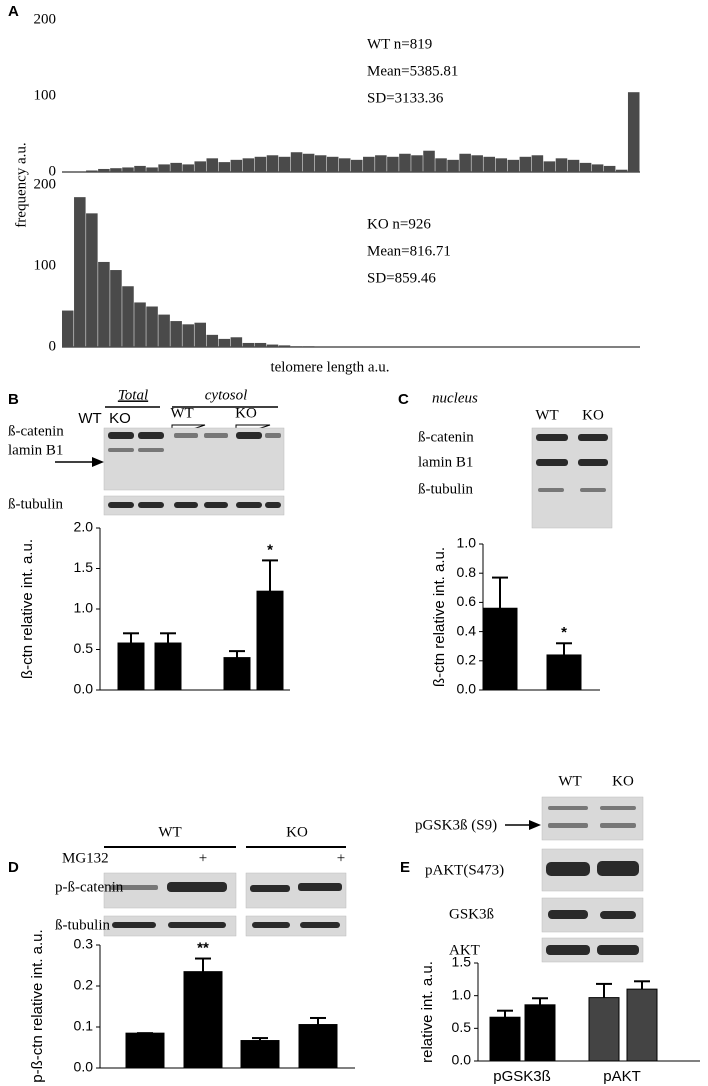 This screenshot has width=708, height=1086. Describe the element at coordinates (564, 632) in the screenshot. I see `significance: *` at that location.